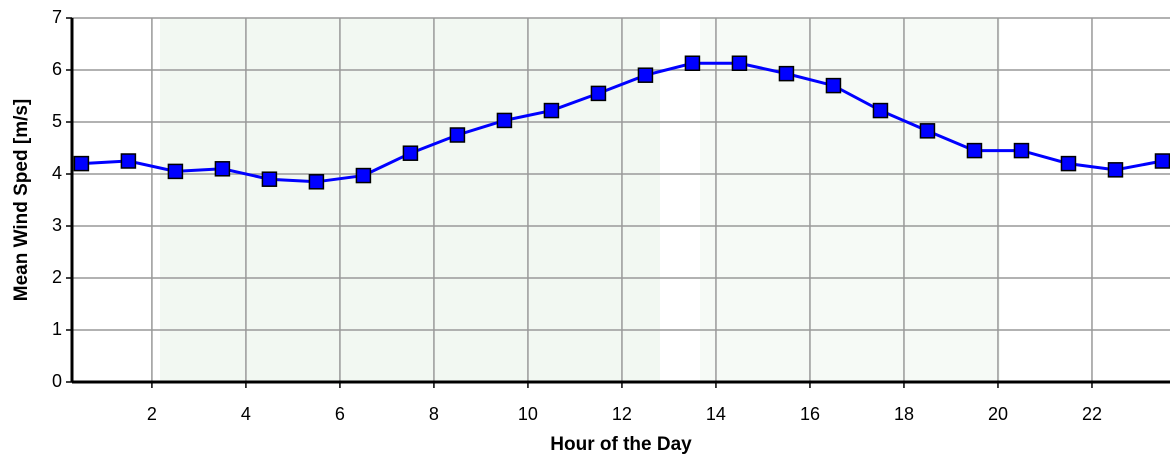 This screenshot has height=457, width=1170. What do you see at coordinates (57, 69) in the screenshot?
I see `y-tick-label: 6` at bounding box center [57, 69].